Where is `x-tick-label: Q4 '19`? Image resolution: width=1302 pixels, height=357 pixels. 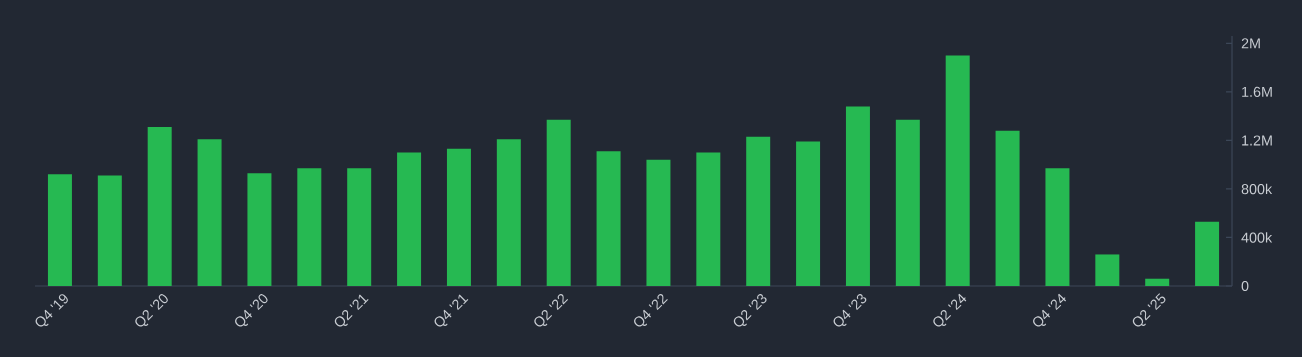
x-tick-label: Q4 '19 is located at coordinates (51, 310).